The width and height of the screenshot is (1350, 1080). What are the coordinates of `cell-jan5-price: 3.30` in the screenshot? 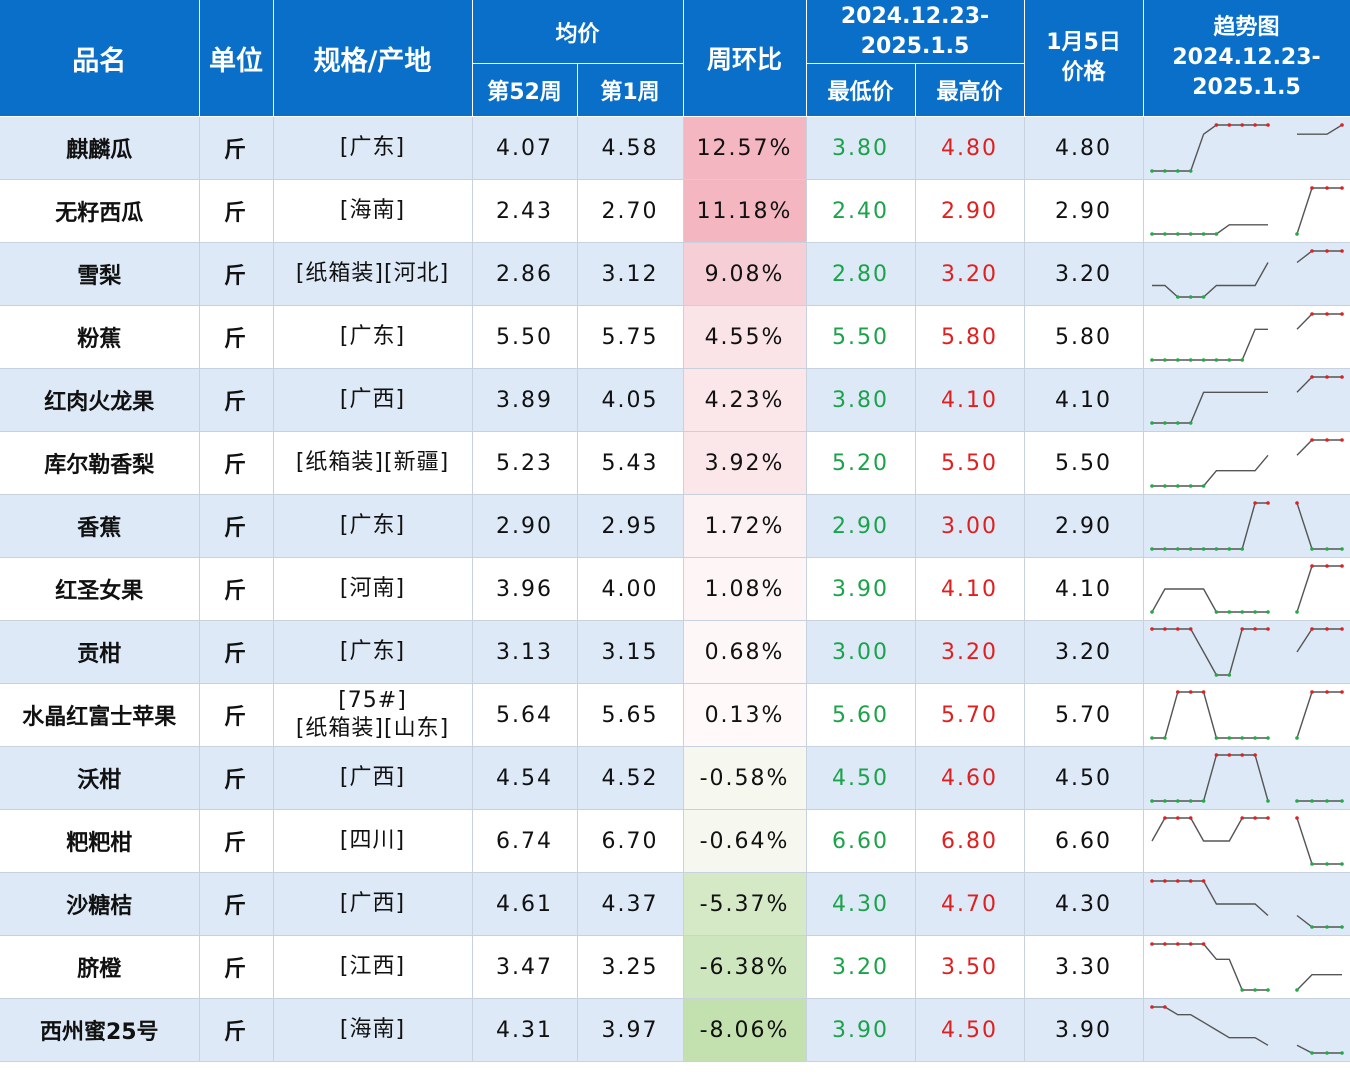 It's located at (1084, 967).